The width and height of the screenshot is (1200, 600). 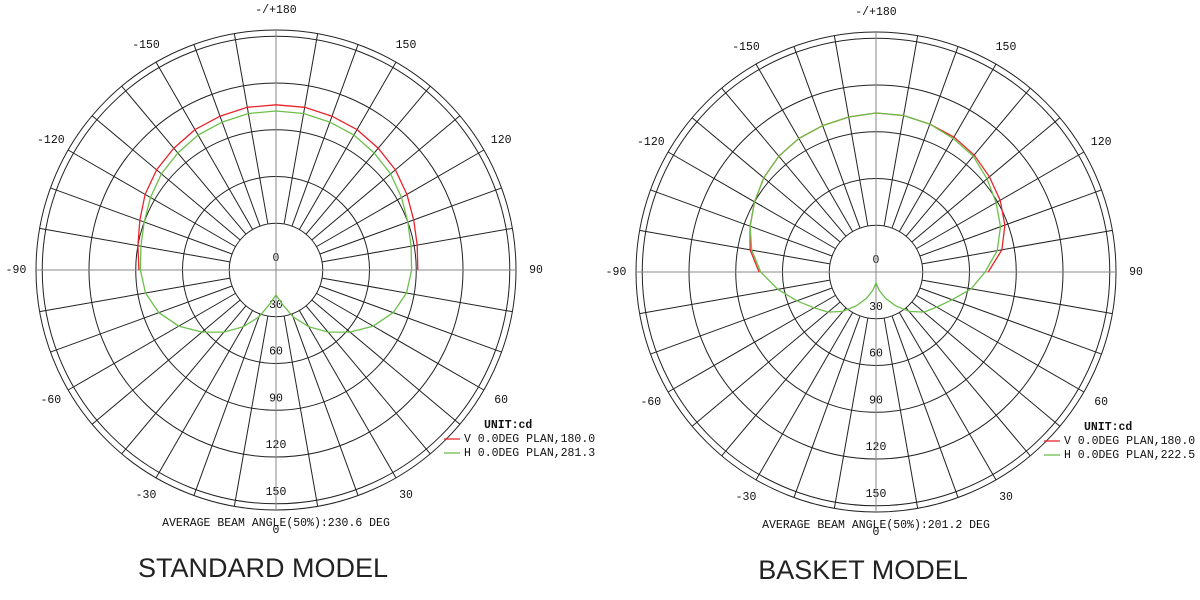 I want to click on annotation: AVERAGE BEAM ANGLE(50%):201.2 DEG, so click(x=876, y=525).